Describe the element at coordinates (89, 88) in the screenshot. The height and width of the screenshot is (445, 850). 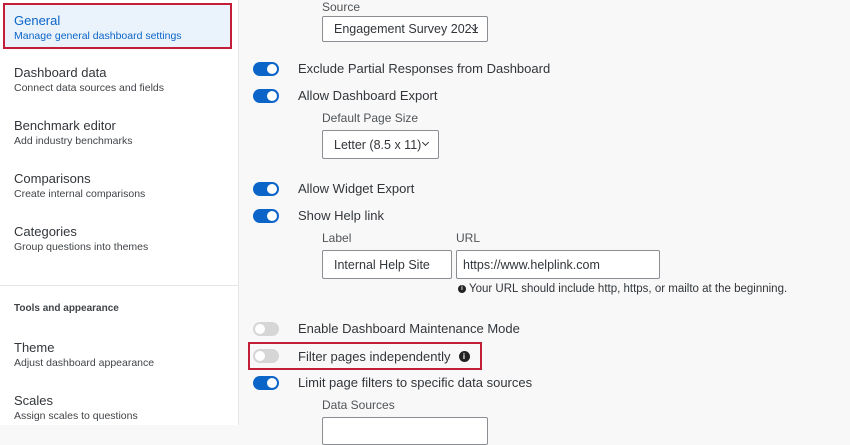
I see `sidebar-item-subtitle: Connect data sources and fields` at that location.